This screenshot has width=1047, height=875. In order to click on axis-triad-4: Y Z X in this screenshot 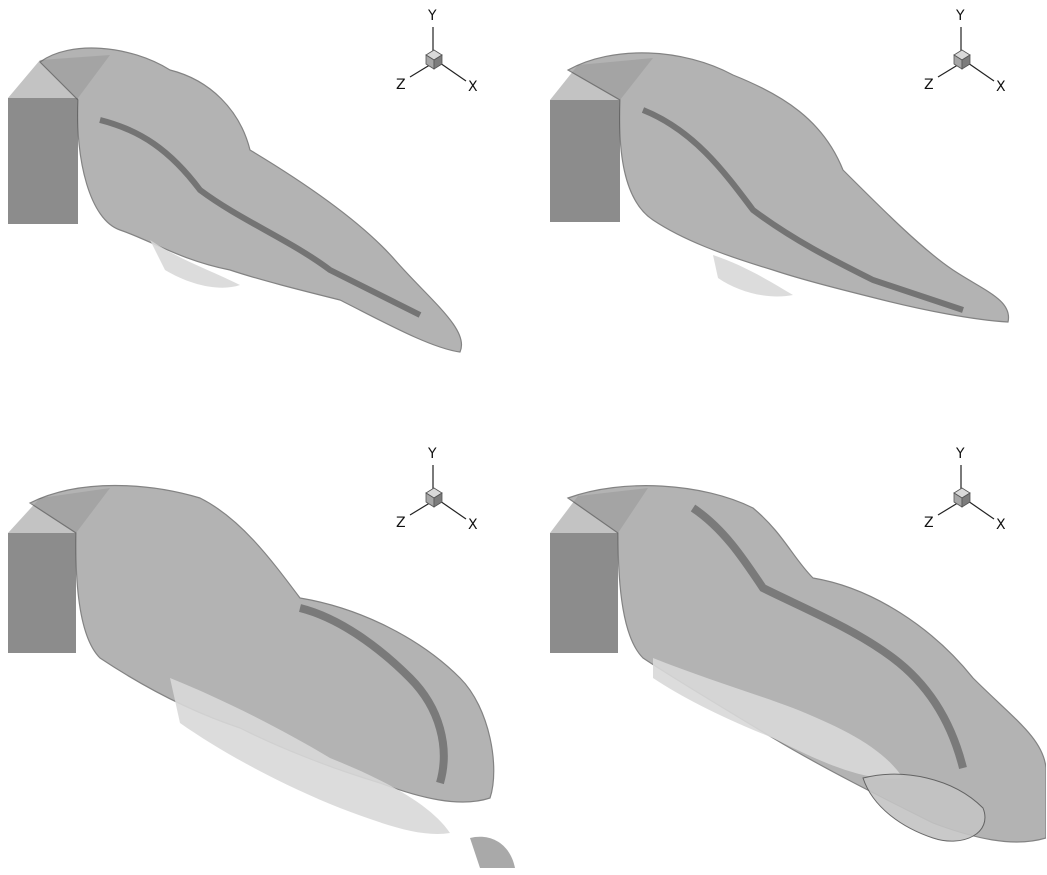, I will do `click(971, 488)`.